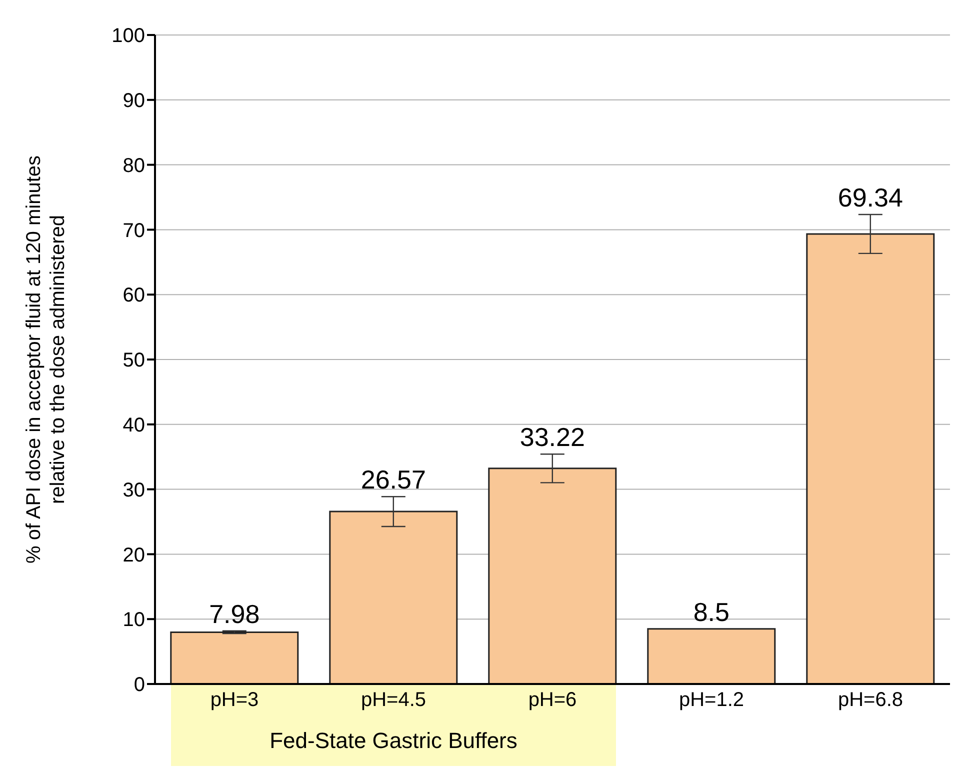 Image resolution: width=965 pixels, height=773 pixels. What do you see at coordinates (133, 555) in the screenshot?
I see `y-tick-label: 20` at bounding box center [133, 555].